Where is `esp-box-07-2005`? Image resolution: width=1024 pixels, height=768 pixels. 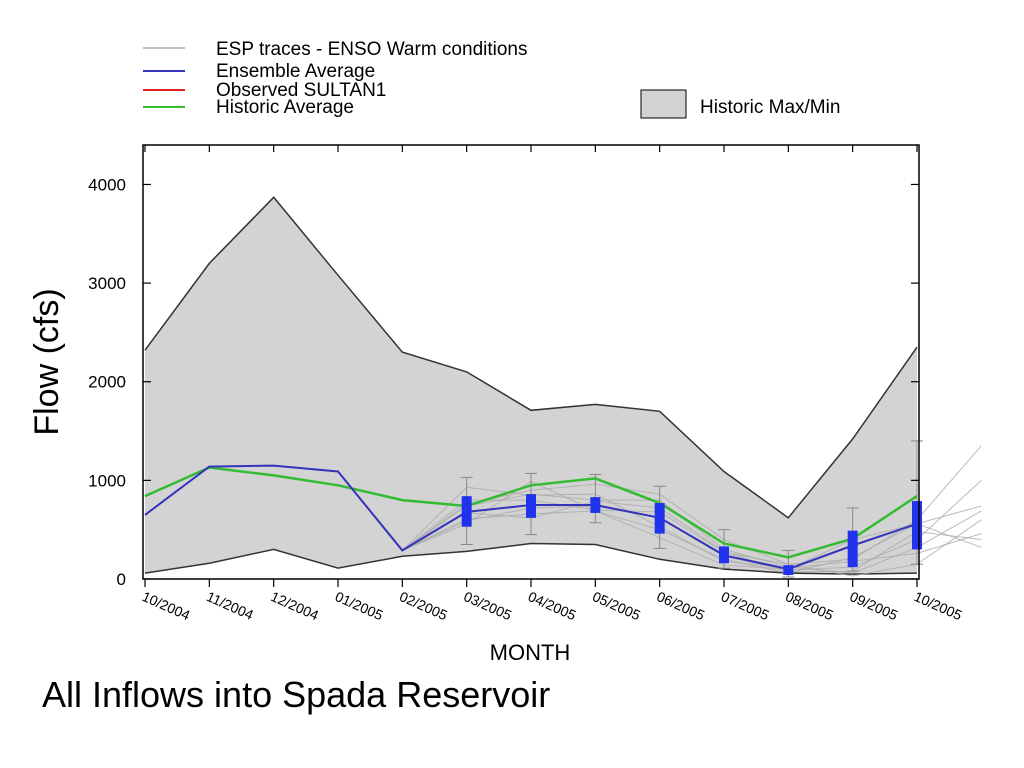 esp-box-07-2005 is located at coordinates (724, 555).